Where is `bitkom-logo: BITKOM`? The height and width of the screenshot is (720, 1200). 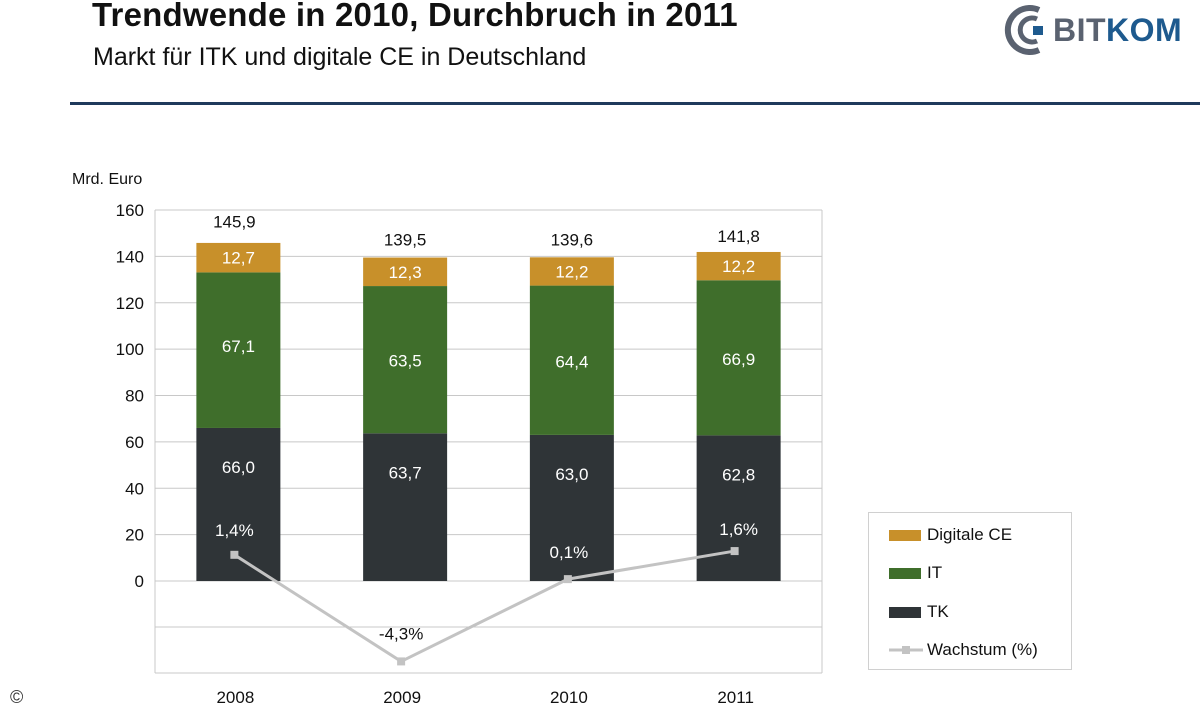
bitkom-logo: BITKOM is located at coordinates (1100, 30).